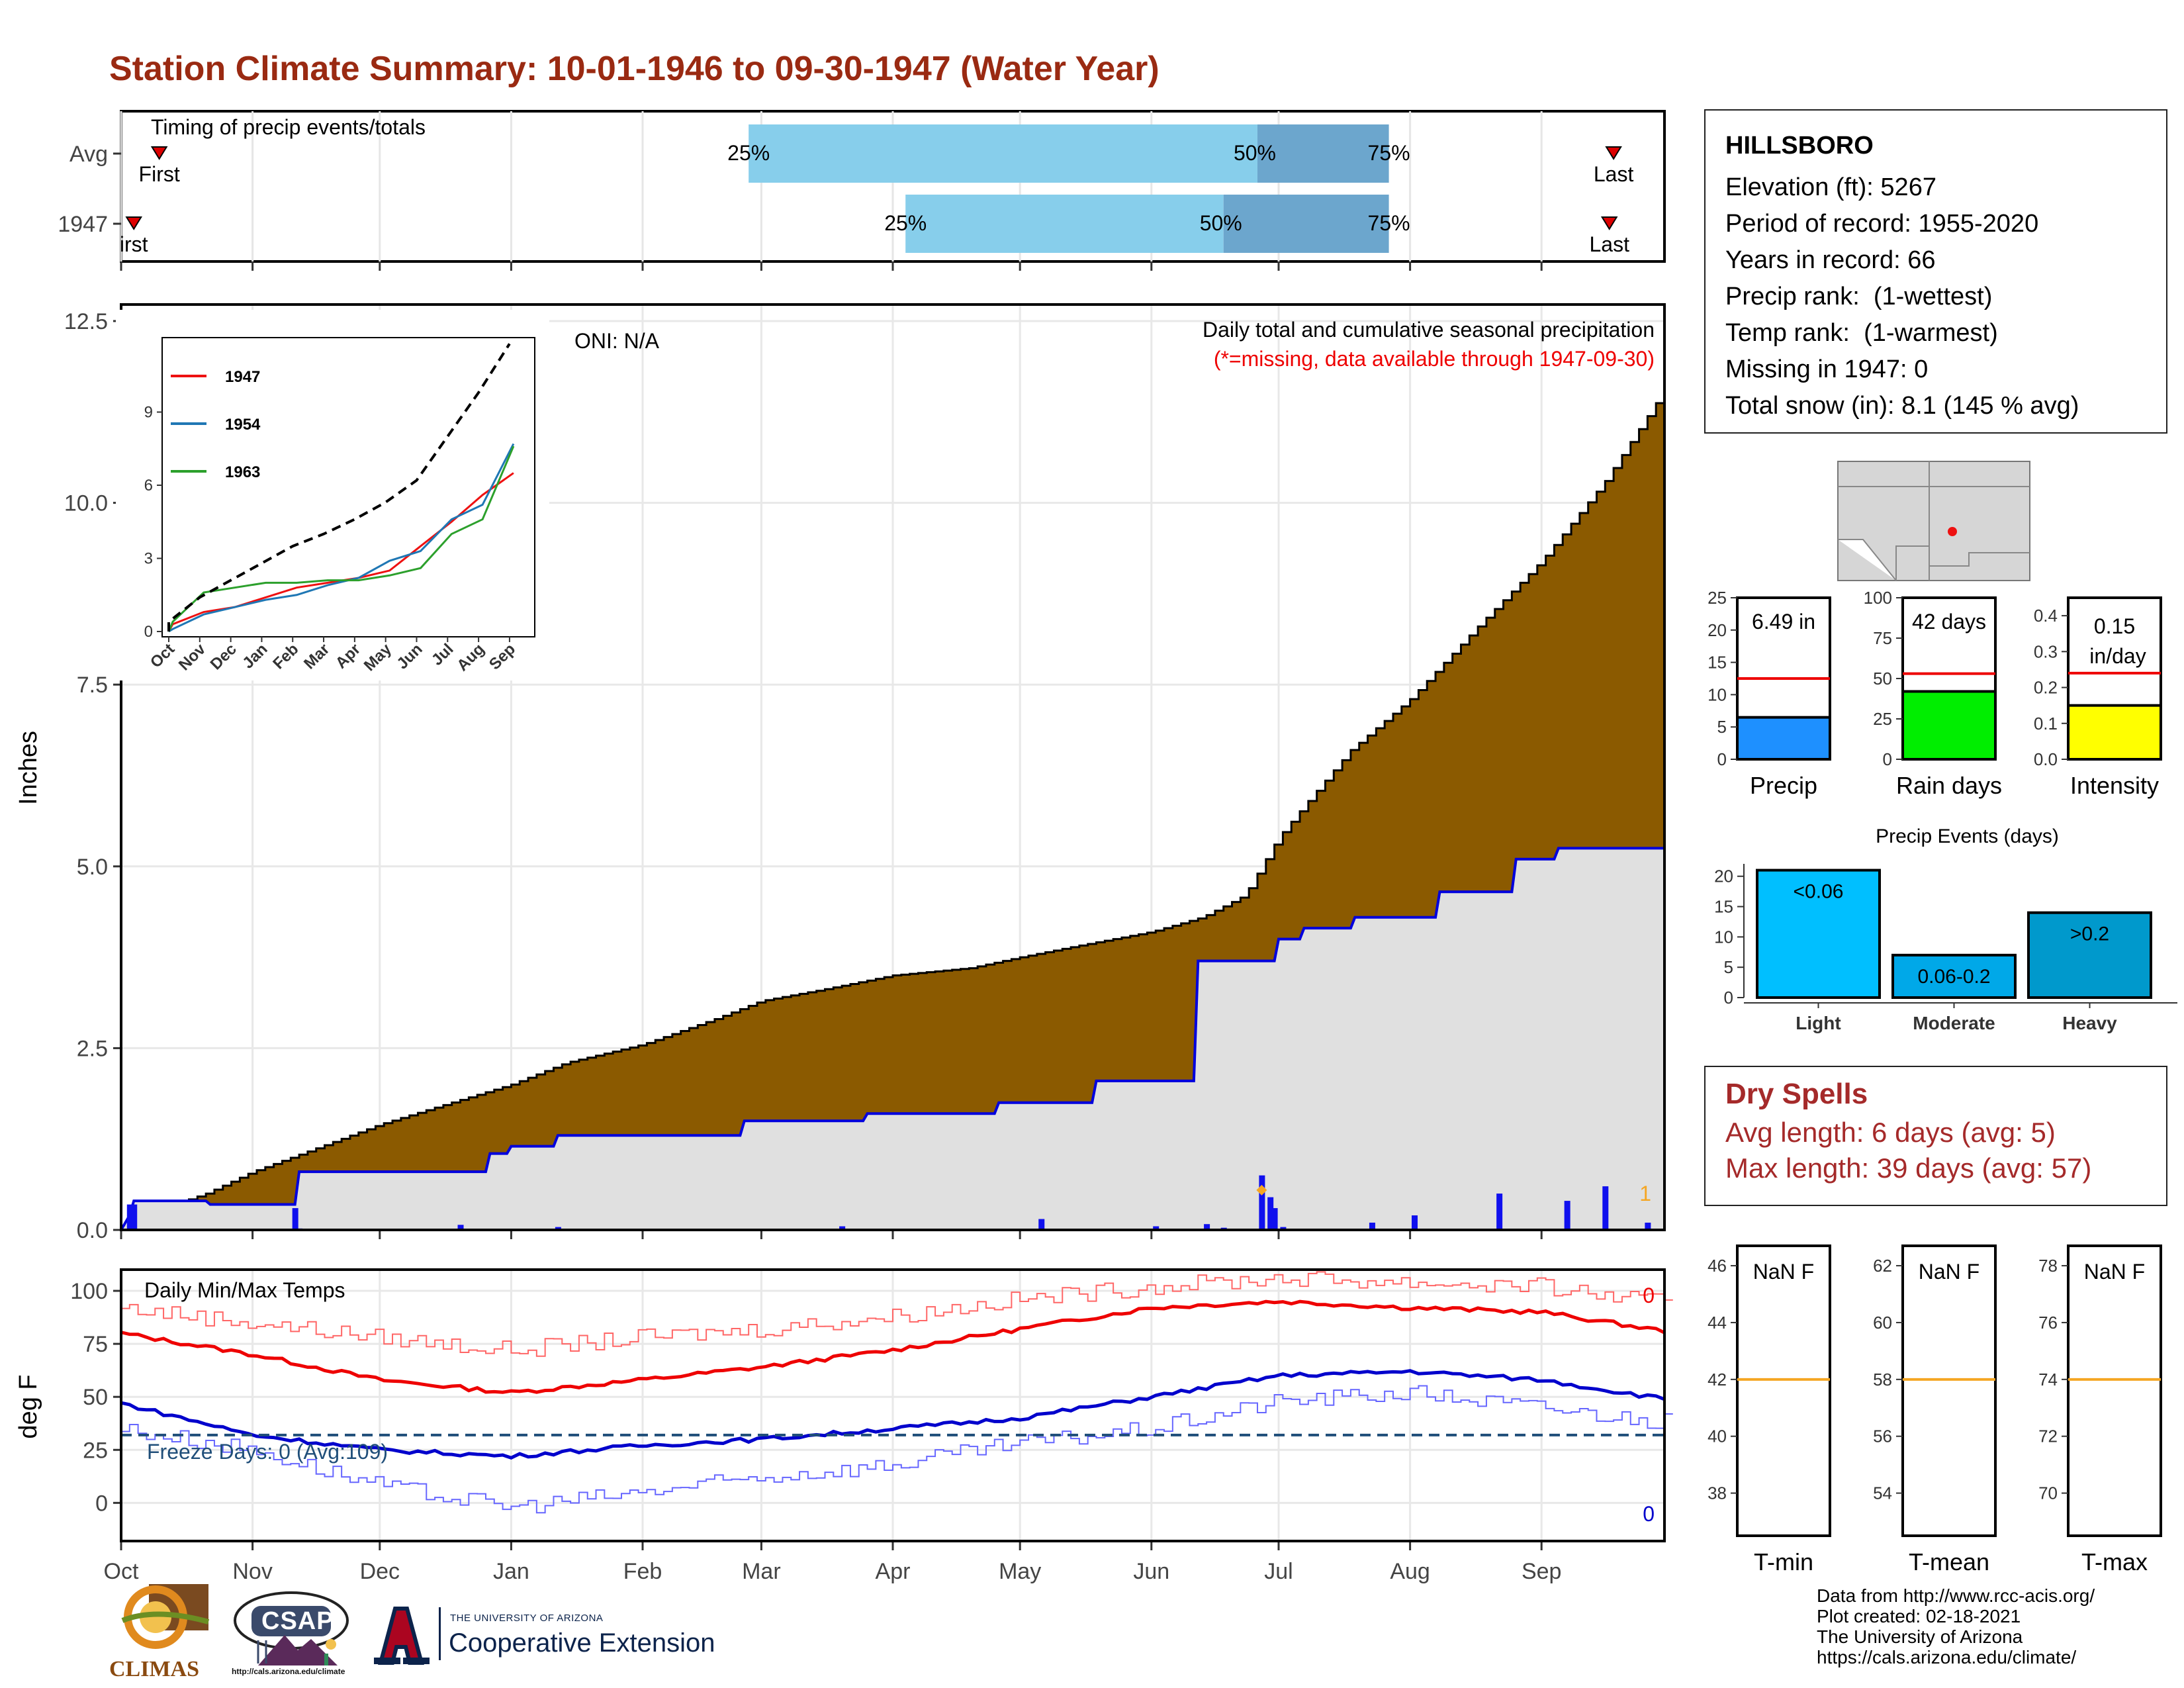 The height and width of the screenshot is (1688, 2184). What do you see at coordinates (1882, 224) in the screenshot?
I see `station-period: Period of record: 1955-2020` at bounding box center [1882, 224].